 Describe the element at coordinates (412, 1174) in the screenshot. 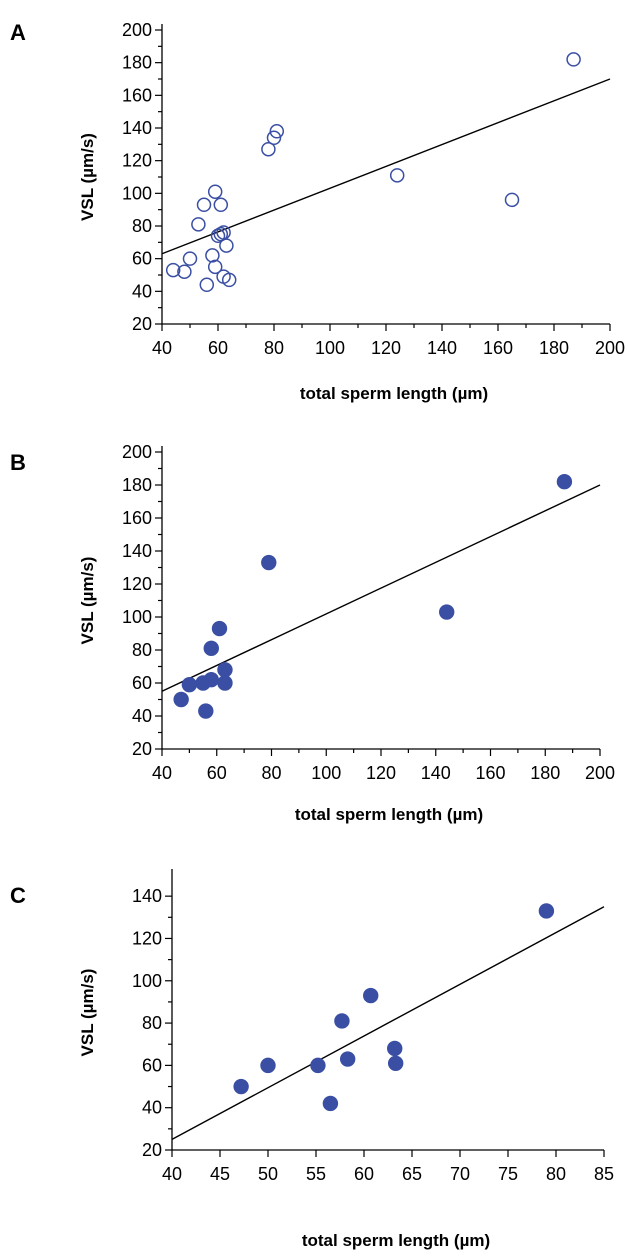

I see `x-tick-label: 65` at that location.